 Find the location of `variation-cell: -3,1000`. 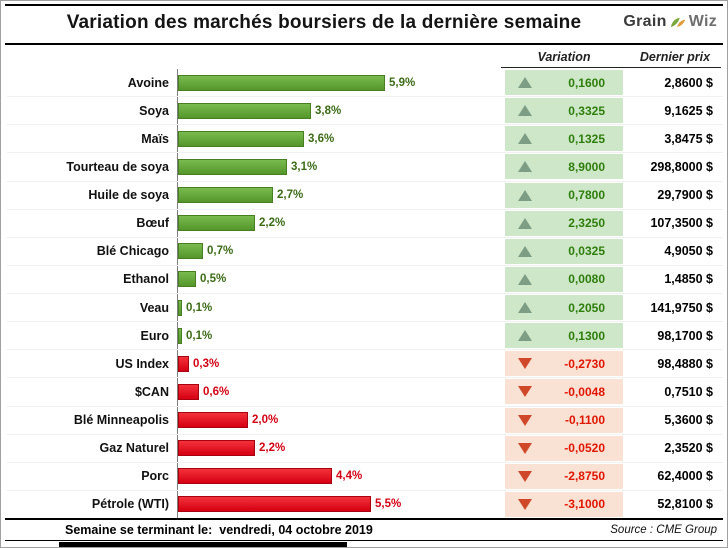

variation-cell: -3,1000 is located at coordinates (564, 504).